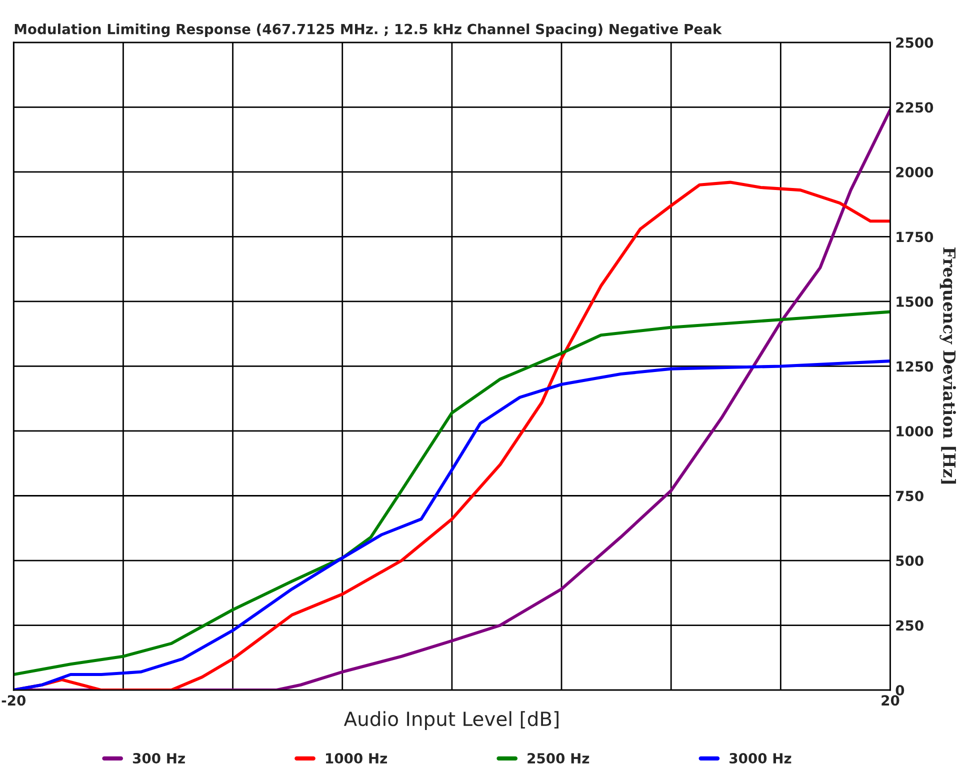  What do you see at coordinates (915, 366) in the screenshot?
I see `y-tick-label: 1250` at bounding box center [915, 366].